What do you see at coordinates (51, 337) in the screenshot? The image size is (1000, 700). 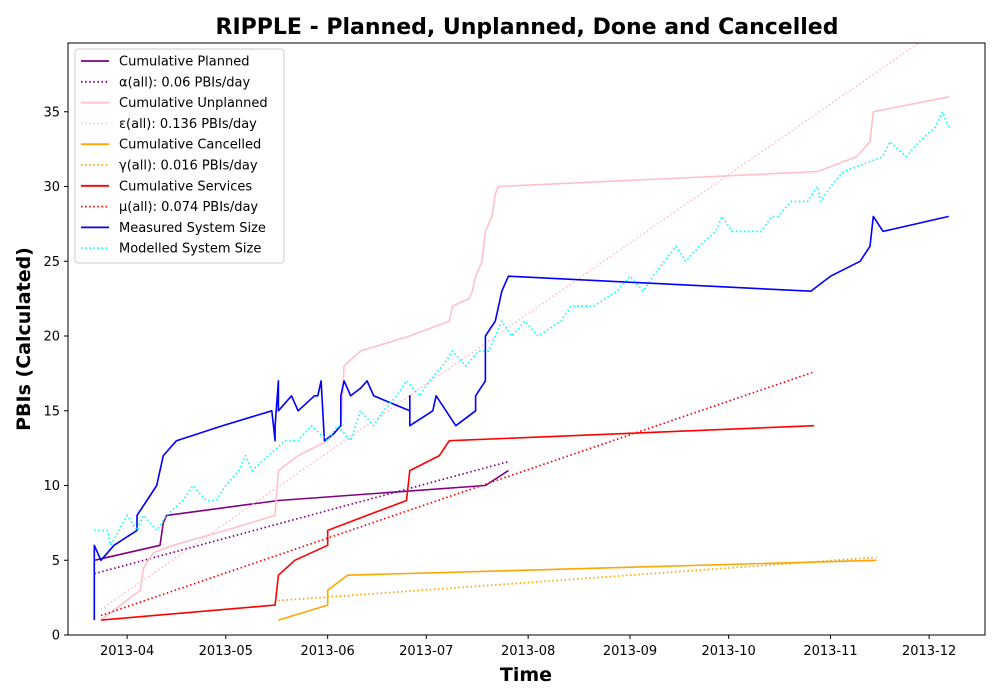 I see `y-tick-label: 20` at bounding box center [51, 337].